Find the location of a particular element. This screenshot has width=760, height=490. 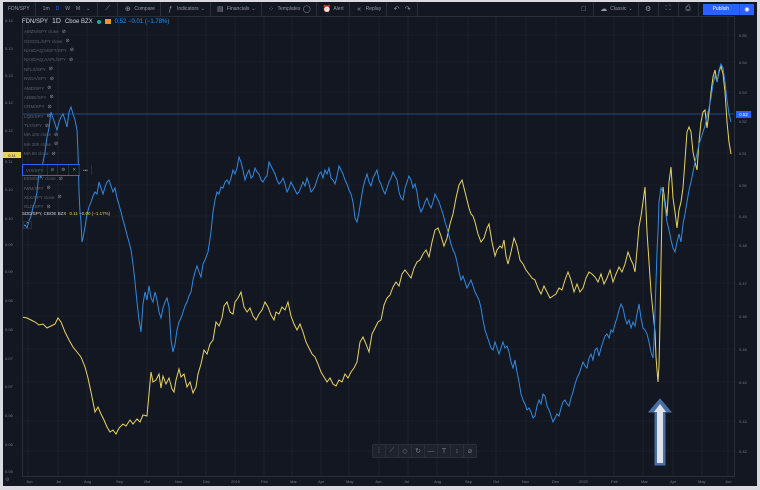

symbol-search: FDN/SPY is located at coordinates (19, 9).